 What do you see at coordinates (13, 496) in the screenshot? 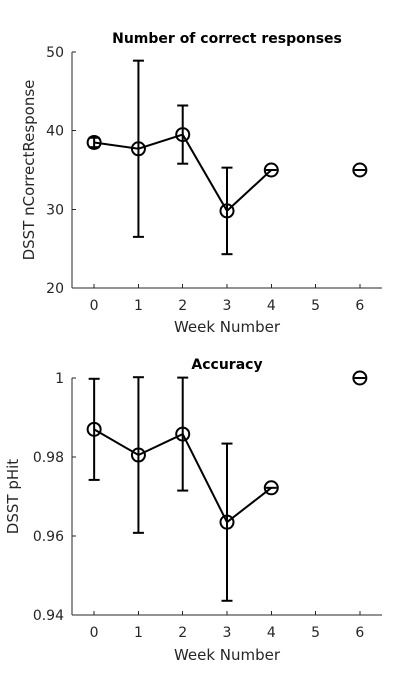
I see `y-axis-label: DSST pHit` at bounding box center [13, 496].